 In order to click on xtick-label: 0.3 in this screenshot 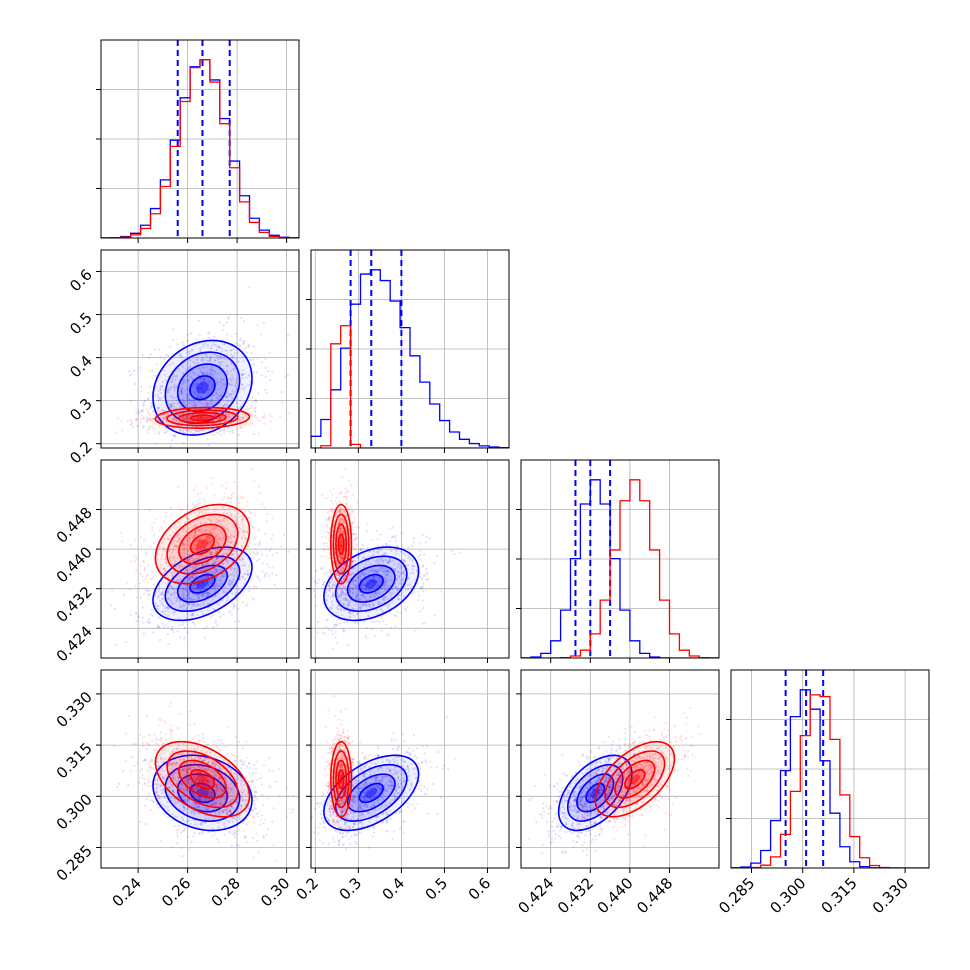, I will do `click(351, 889)`.